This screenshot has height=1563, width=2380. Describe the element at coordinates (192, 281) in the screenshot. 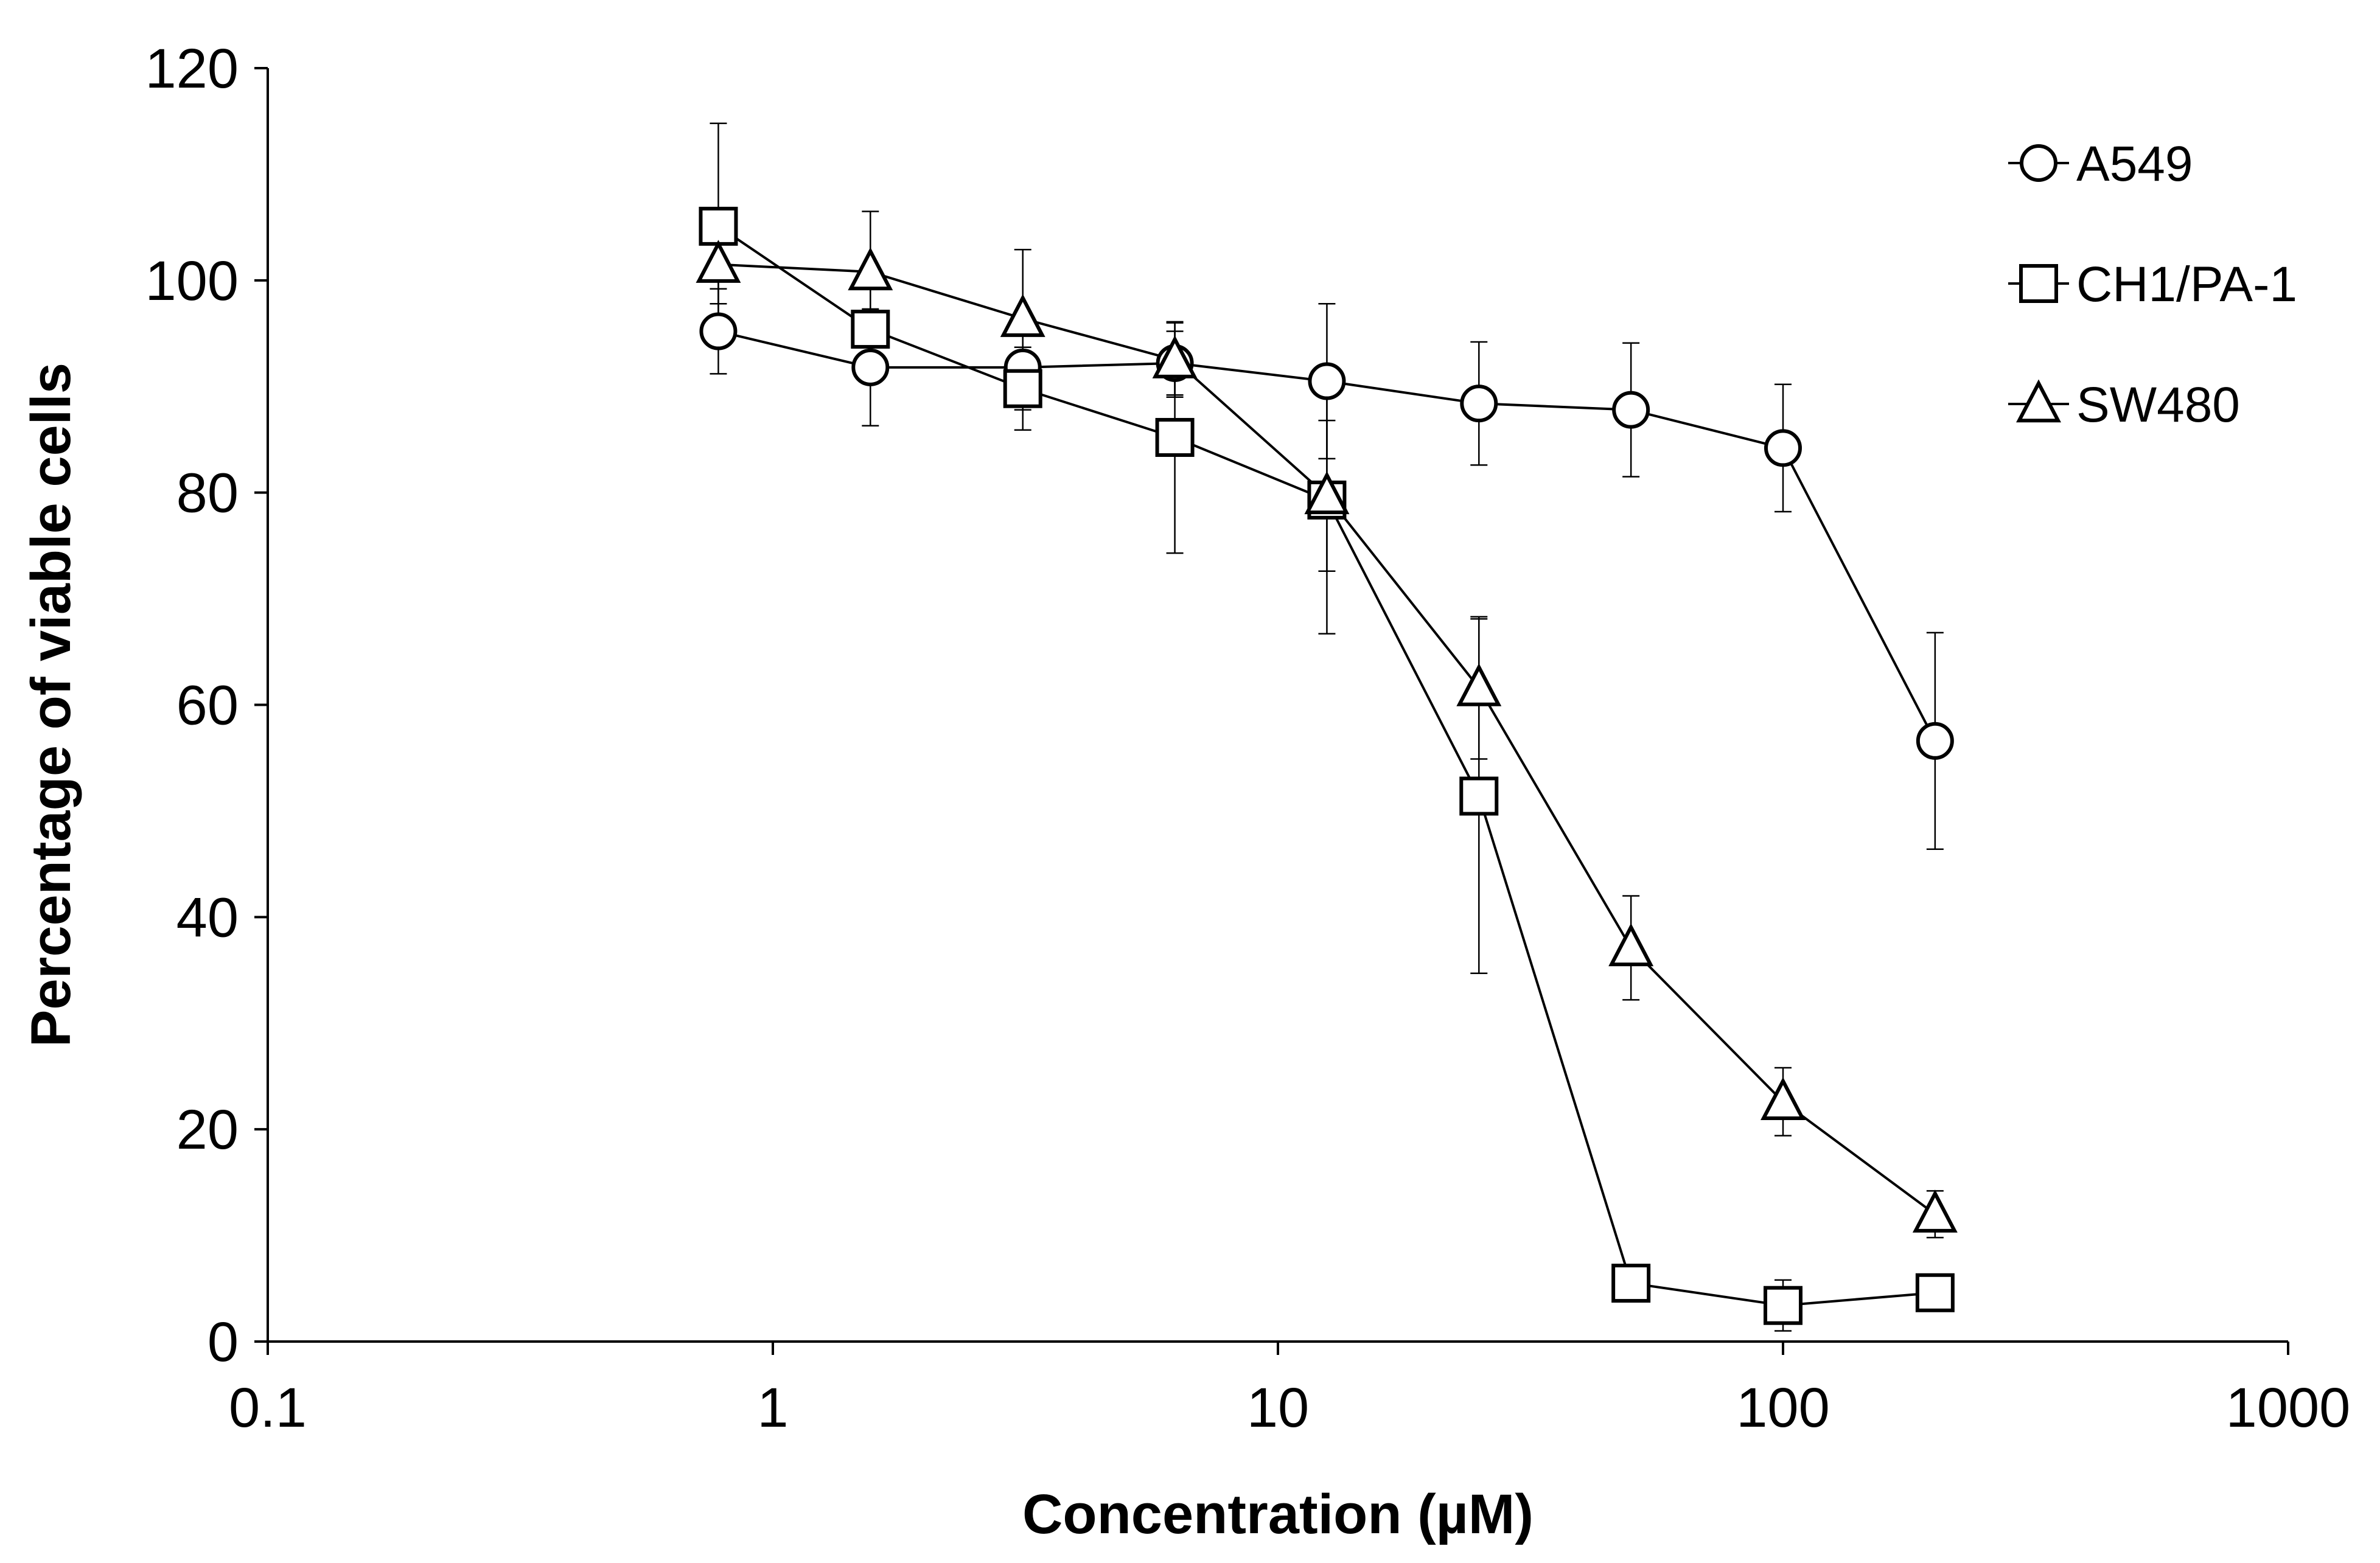

I see `y-tick-label: 100` at that location.